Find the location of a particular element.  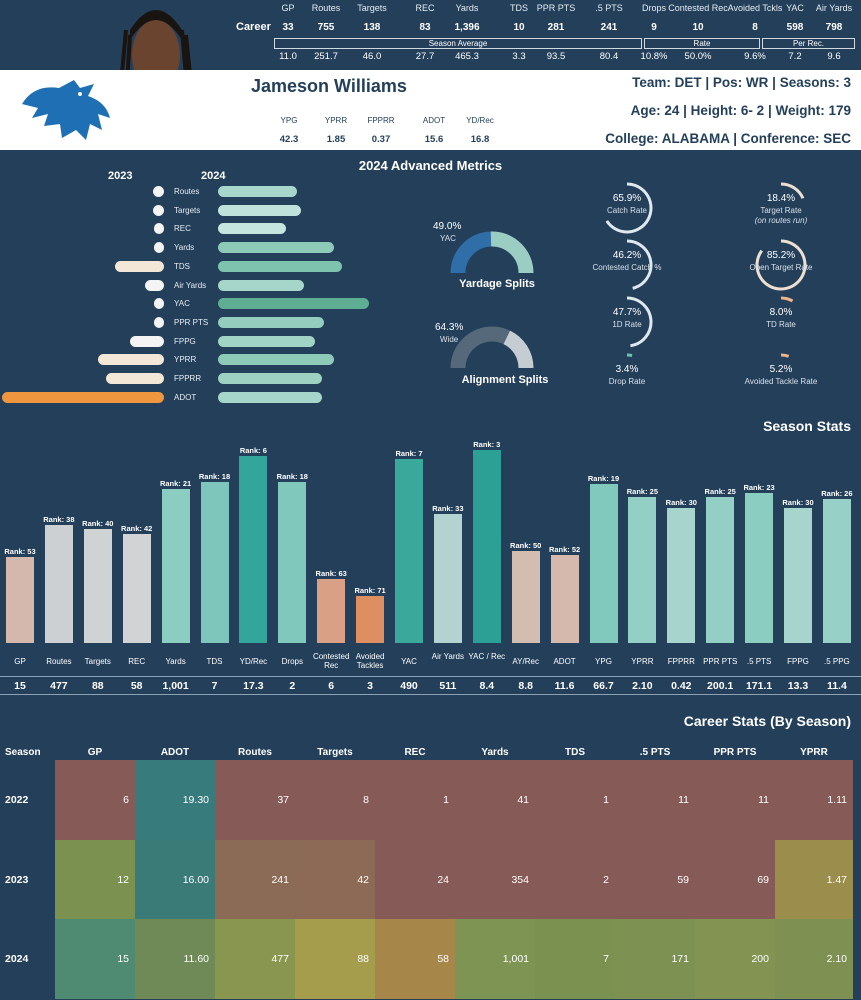

career-value: 33 is located at coordinates (288, 27).